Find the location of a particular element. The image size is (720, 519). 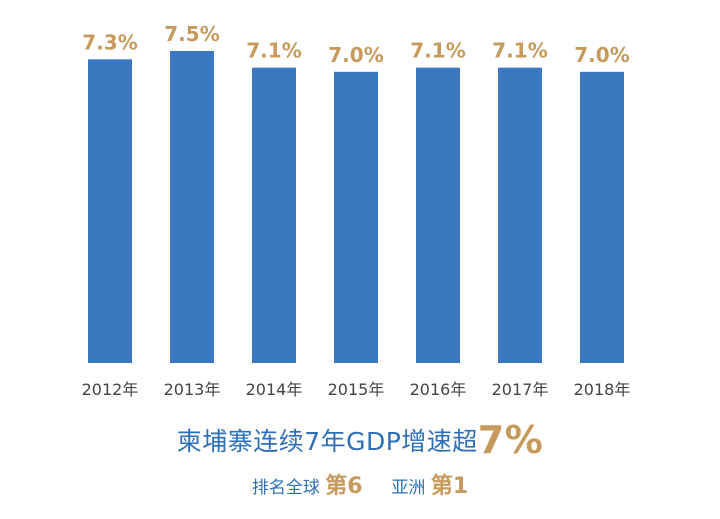

x-tick-label-2014年: 2014年 is located at coordinates (274, 389).